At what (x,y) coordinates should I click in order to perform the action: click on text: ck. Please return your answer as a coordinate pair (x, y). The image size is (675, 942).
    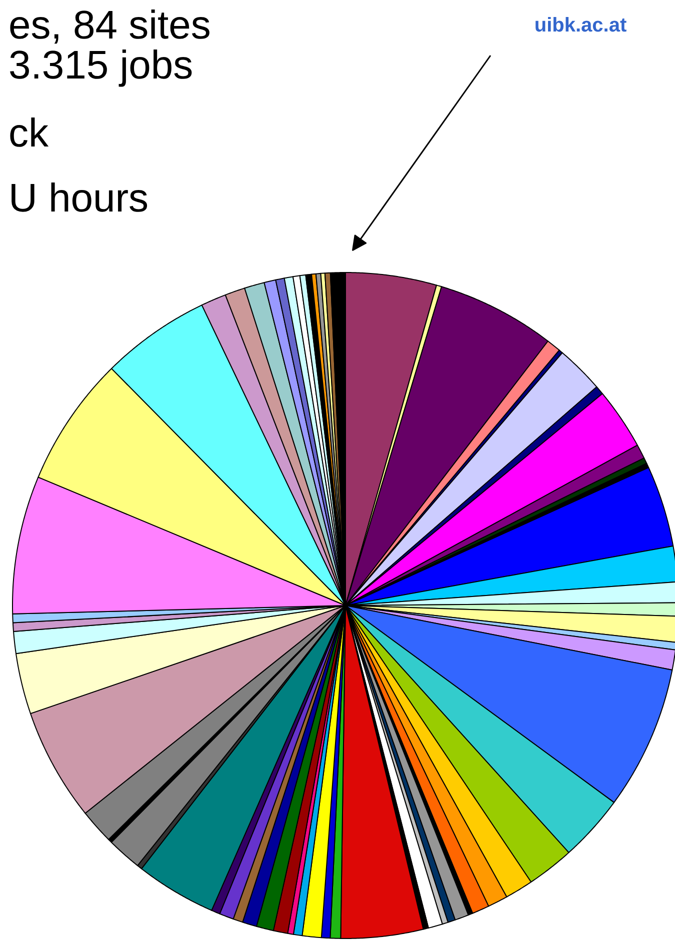
    Looking at the image, I should click on (29, 134).